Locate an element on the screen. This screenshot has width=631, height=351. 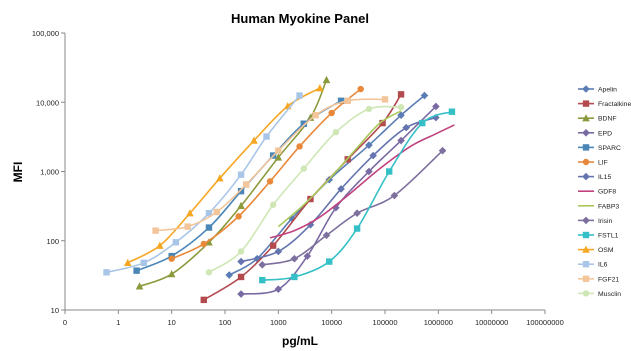
y-tick-label: 1,000 is located at coordinates (49, 172).